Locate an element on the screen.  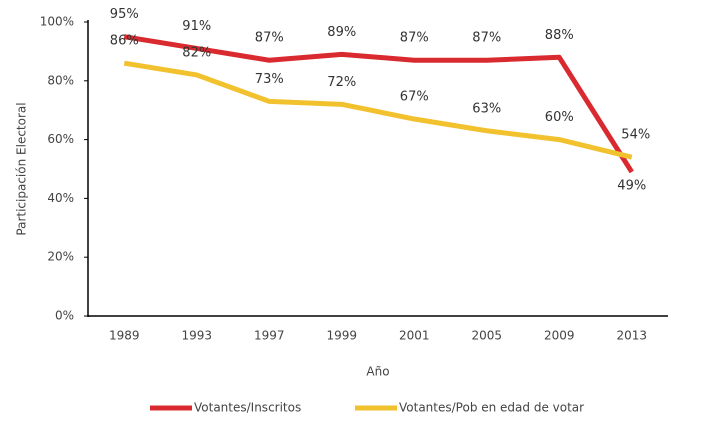
x-tick-label: 1993 is located at coordinates (196, 336).